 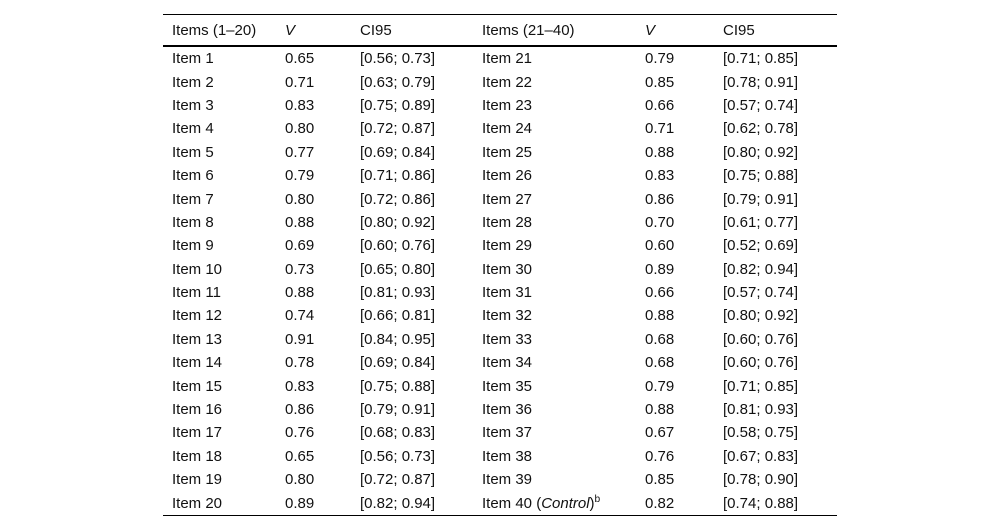 I want to click on column-header-items-1-20: Items (1–20), so click(x=214, y=30).